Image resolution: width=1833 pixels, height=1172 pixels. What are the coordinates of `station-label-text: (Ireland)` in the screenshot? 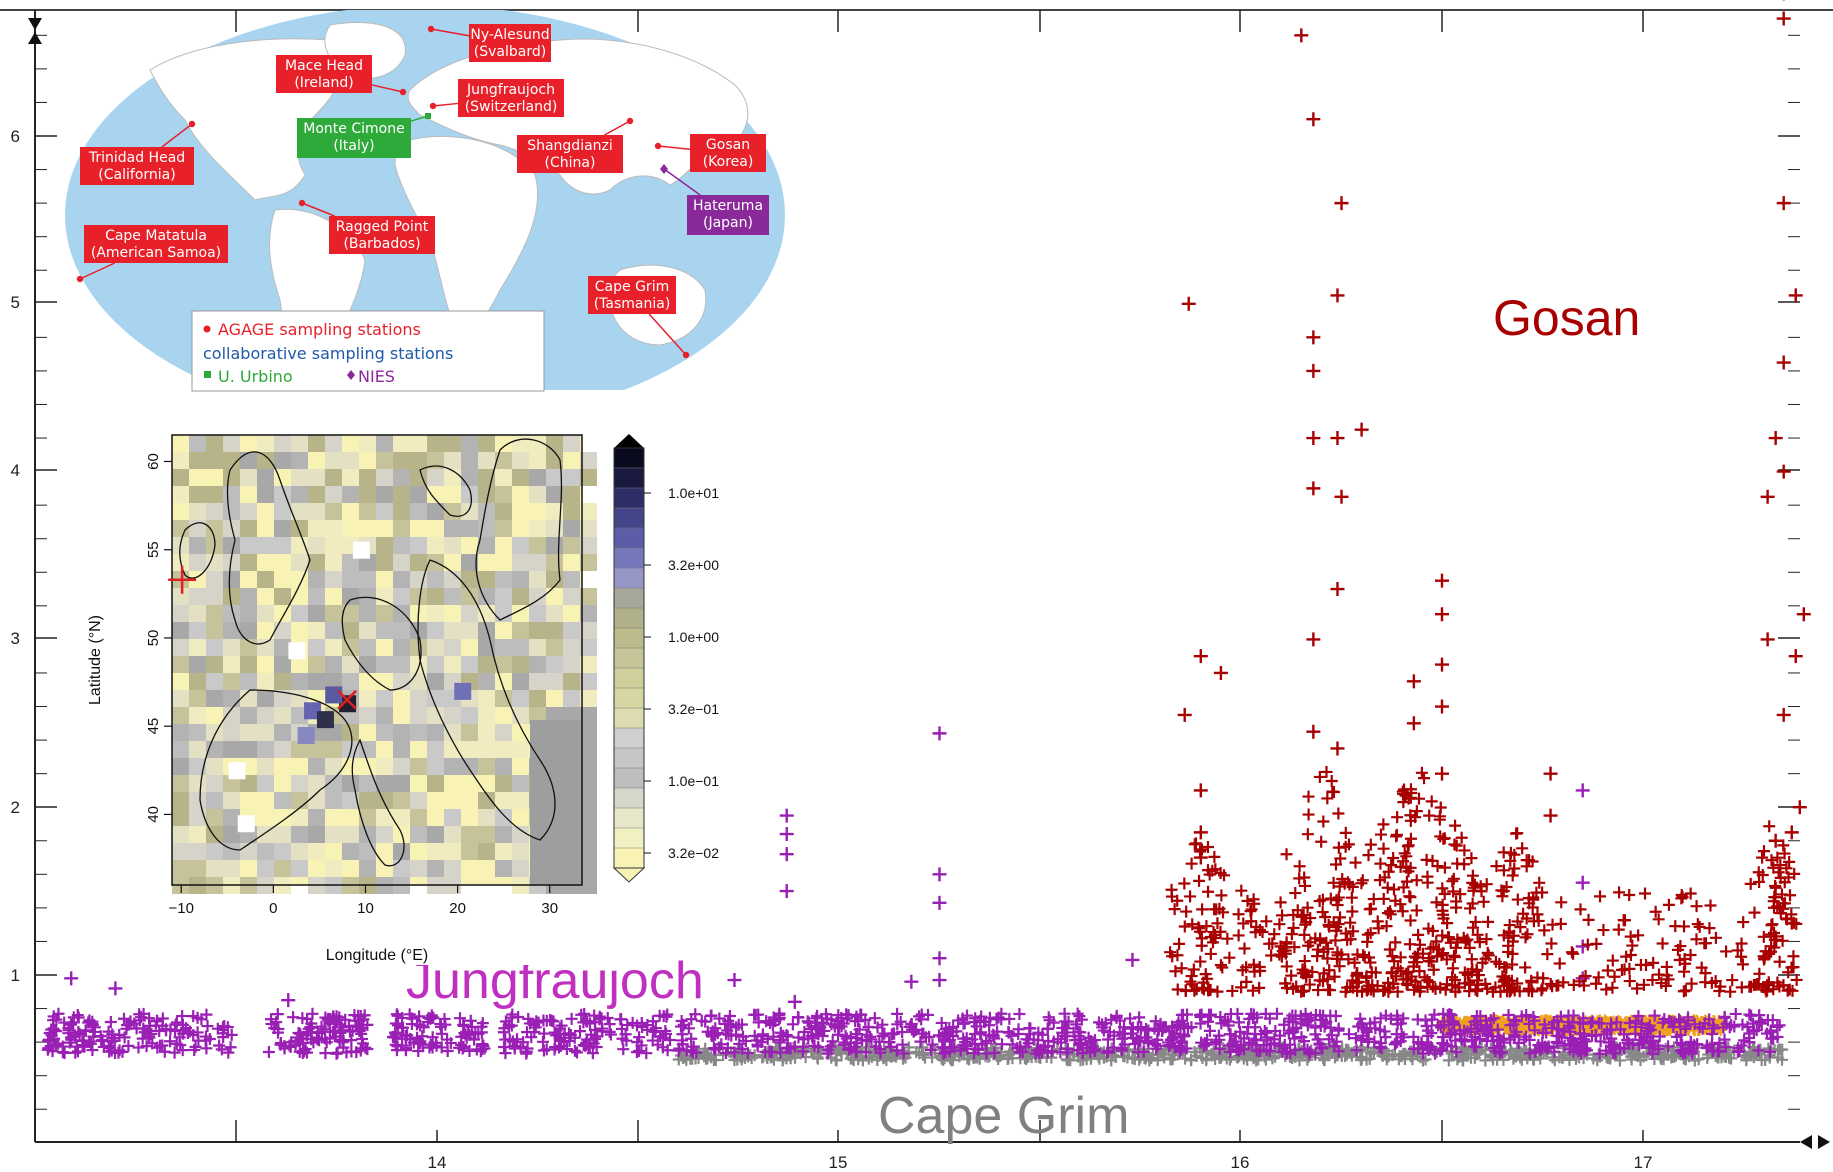 It's located at (323, 83).